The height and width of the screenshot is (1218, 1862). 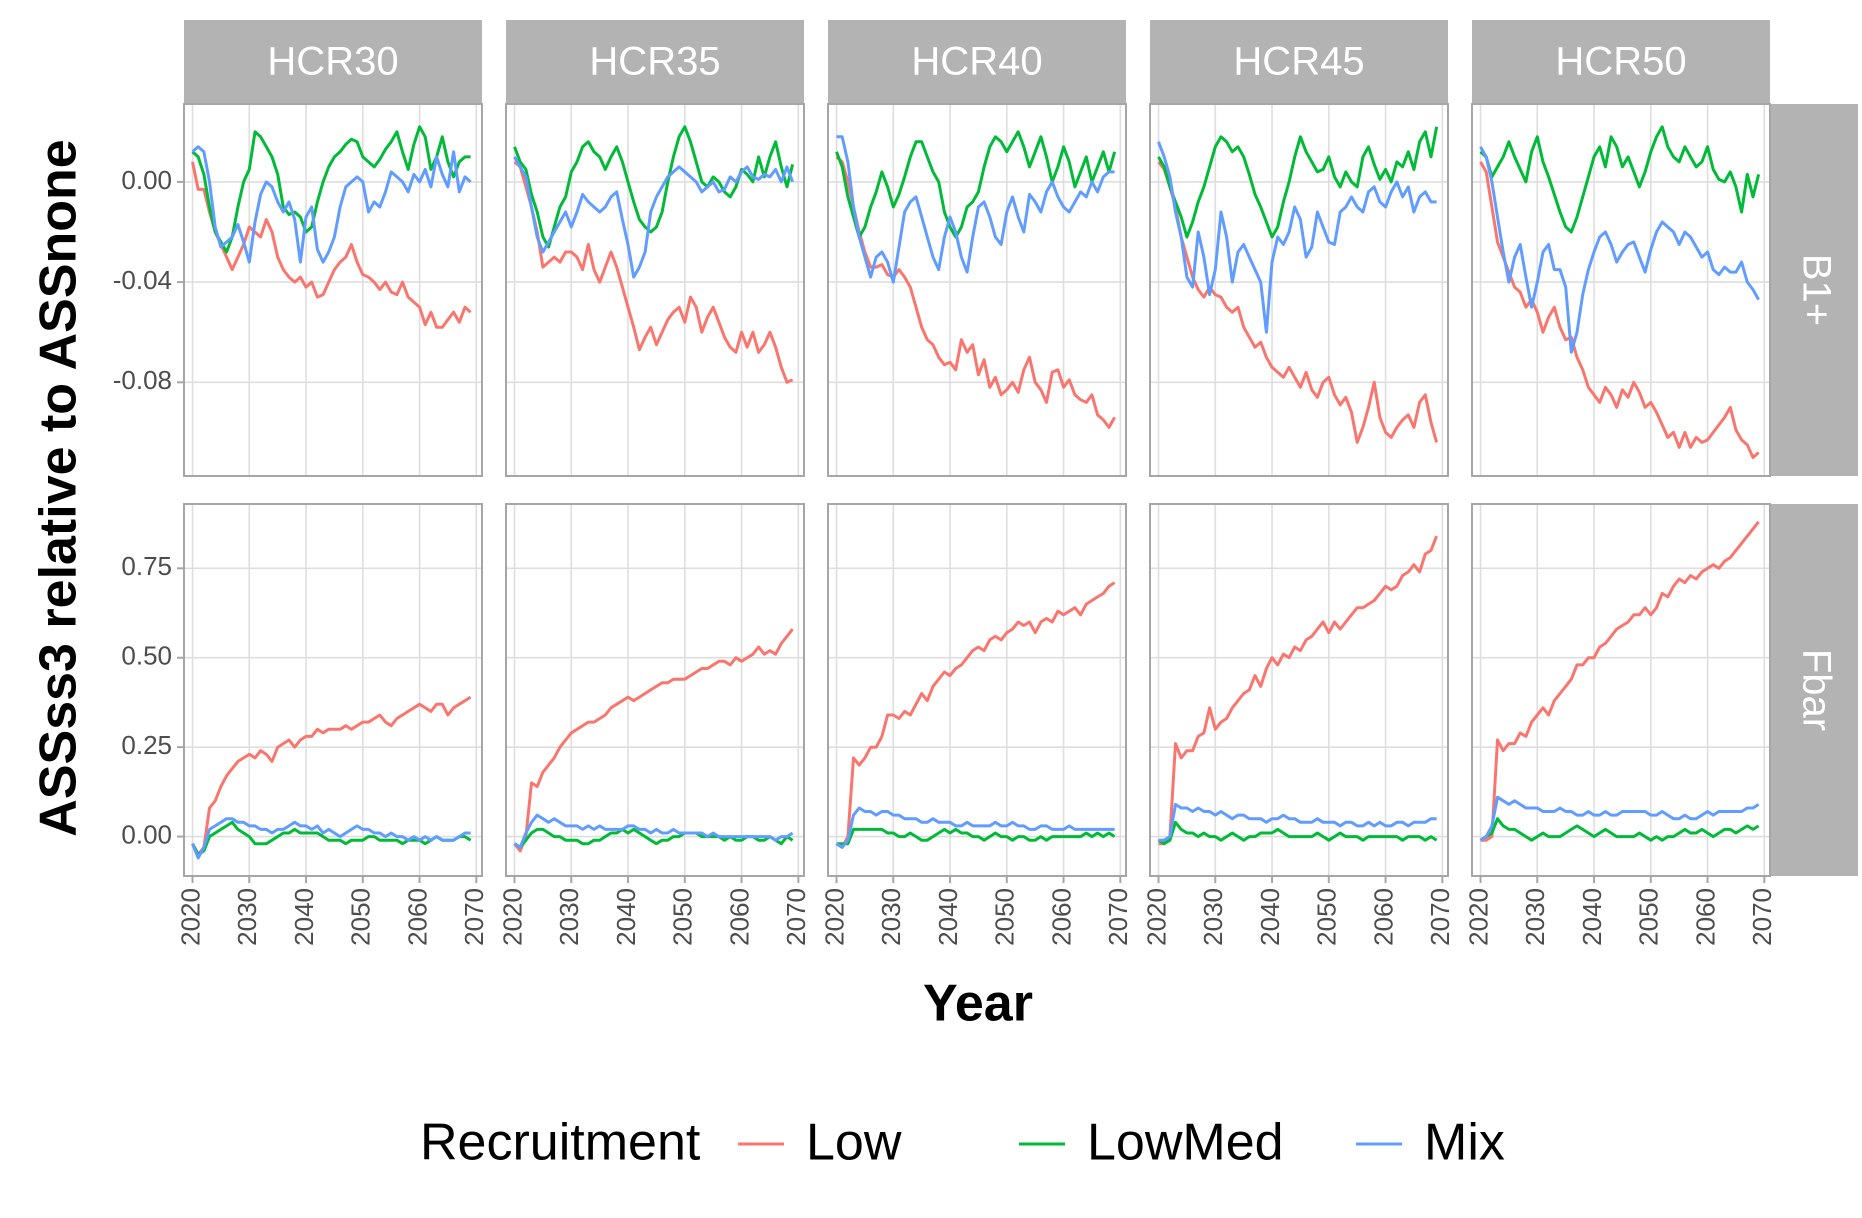 I want to click on panel-hcr45-b1, so click(x=1299, y=290).